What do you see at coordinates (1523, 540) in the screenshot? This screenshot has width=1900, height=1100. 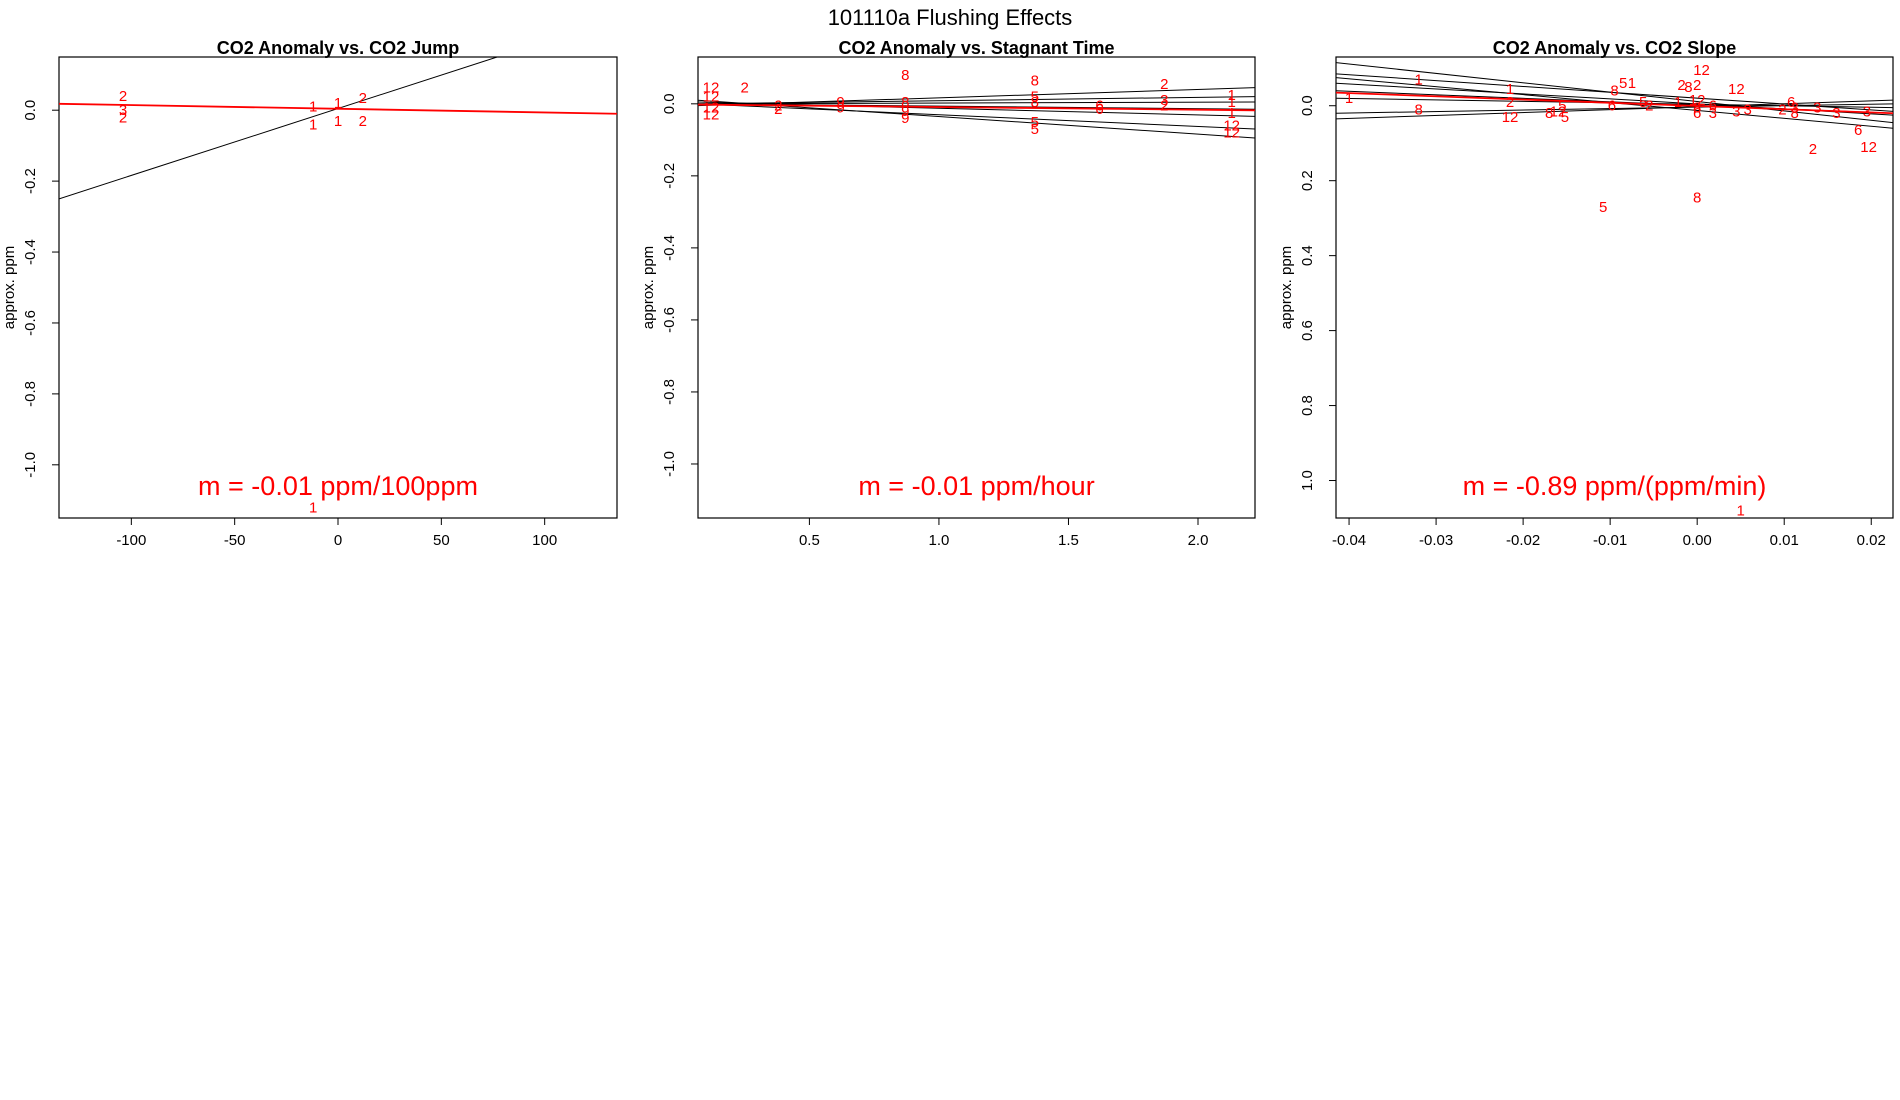 I see `x-tick-label: -0.02` at bounding box center [1523, 540].